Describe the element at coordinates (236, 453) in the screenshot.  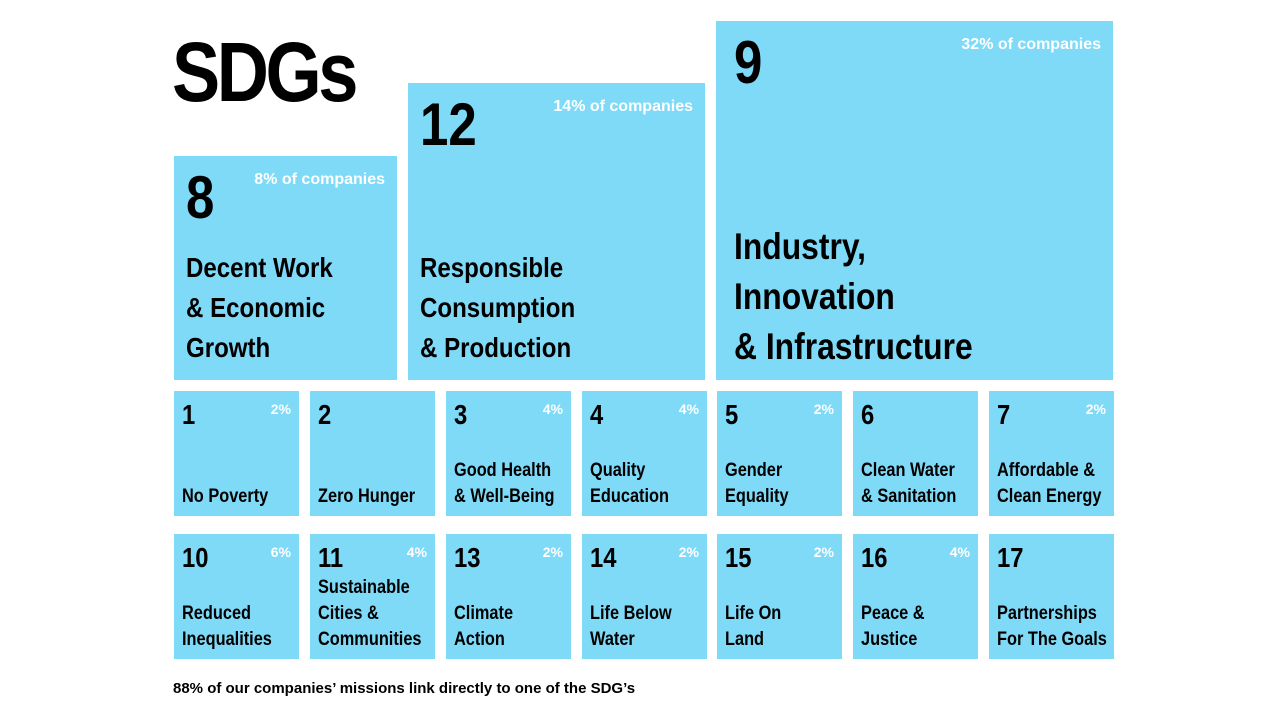
I see `sdg-tile-1: 1 2% No Poverty` at that location.